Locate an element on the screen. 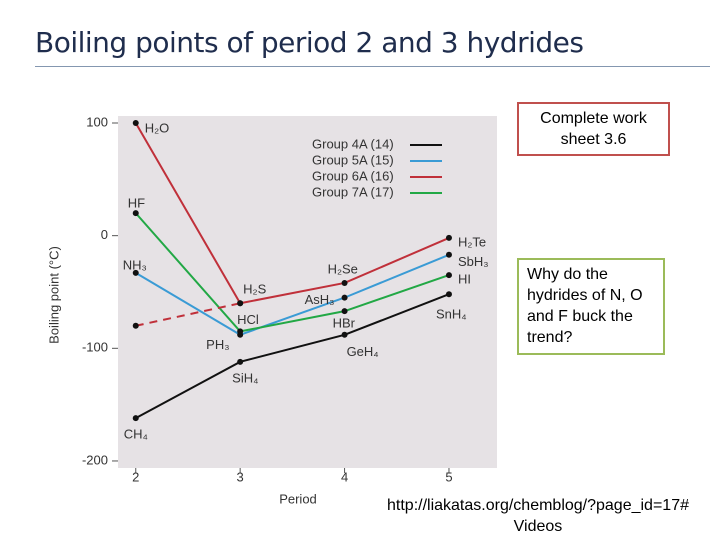 Image resolution: width=720 pixels, height=540 pixels. x-tick-label: 2 is located at coordinates (135, 476).